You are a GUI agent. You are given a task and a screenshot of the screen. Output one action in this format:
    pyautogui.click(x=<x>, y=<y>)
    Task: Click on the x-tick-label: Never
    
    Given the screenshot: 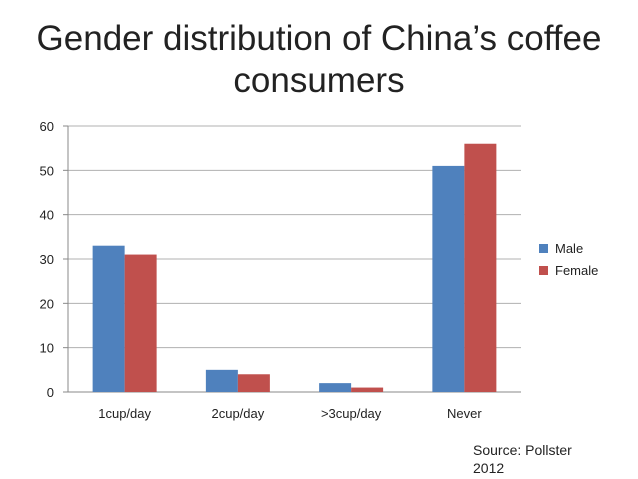 What is the action you would take?
    pyautogui.click(x=464, y=413)
    